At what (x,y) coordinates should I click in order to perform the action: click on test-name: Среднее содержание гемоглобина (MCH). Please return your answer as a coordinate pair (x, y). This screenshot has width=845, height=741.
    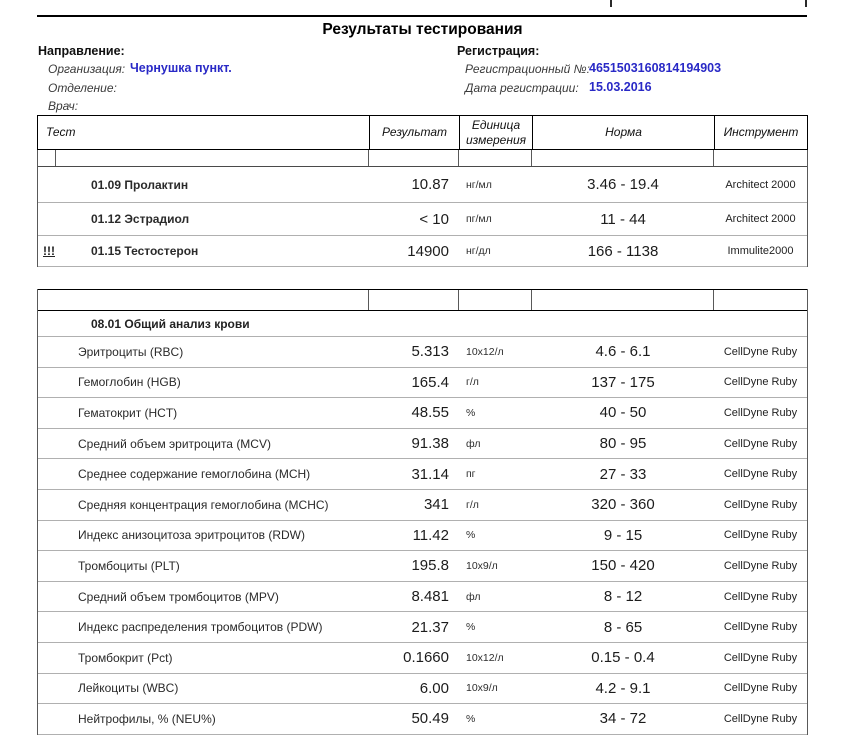
    Looking at the image, I should click on (194, 474).